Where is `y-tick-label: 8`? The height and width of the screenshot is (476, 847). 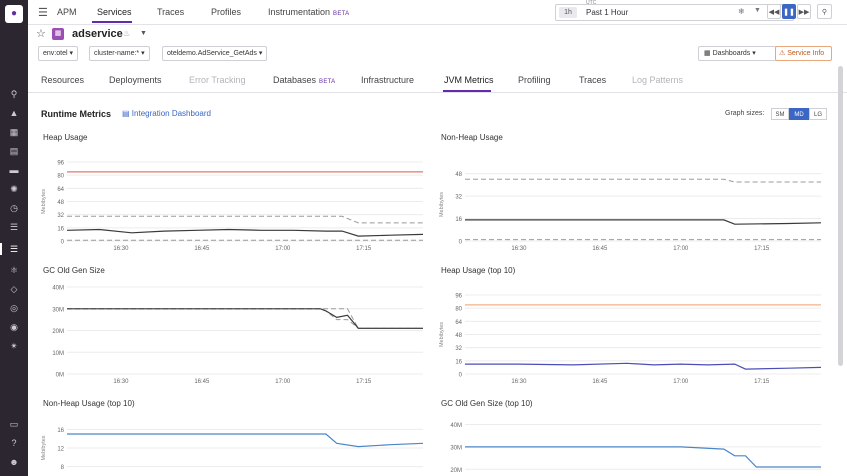 y-tick-label: 8 is located at coordinates (63, 468).